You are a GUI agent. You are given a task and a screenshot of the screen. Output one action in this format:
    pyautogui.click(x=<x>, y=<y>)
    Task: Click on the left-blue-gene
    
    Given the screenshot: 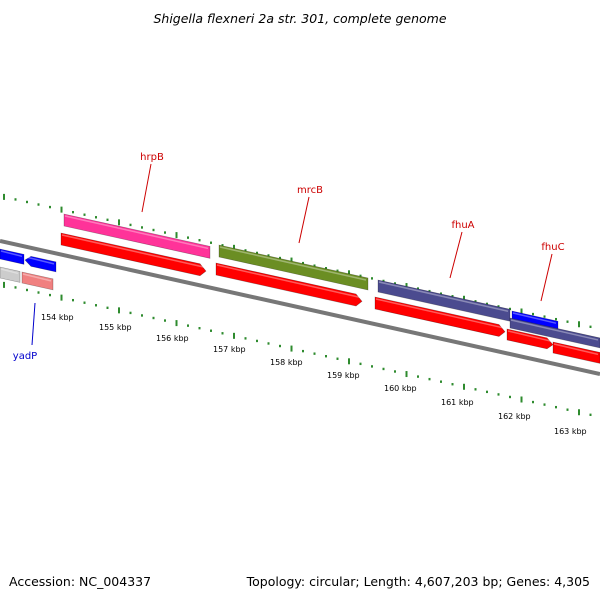 What is the action you would take?
    pyautogui.click(x=12, y=256)
    